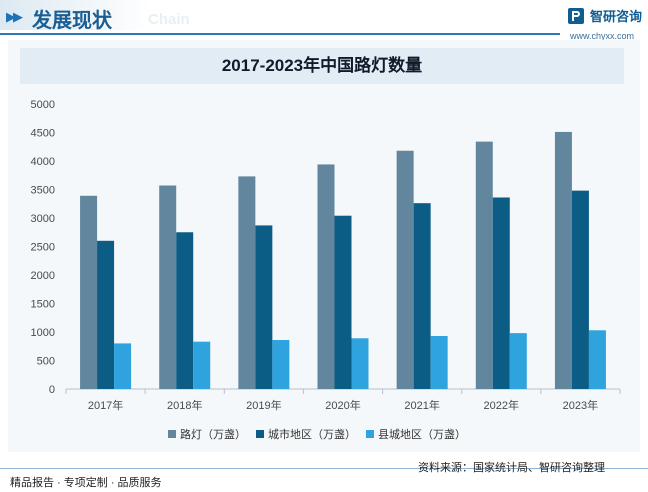  What do you see at coordinates (576, 15) in the screenshot?
I see `logo-icon` at bounding box center [576, 15].